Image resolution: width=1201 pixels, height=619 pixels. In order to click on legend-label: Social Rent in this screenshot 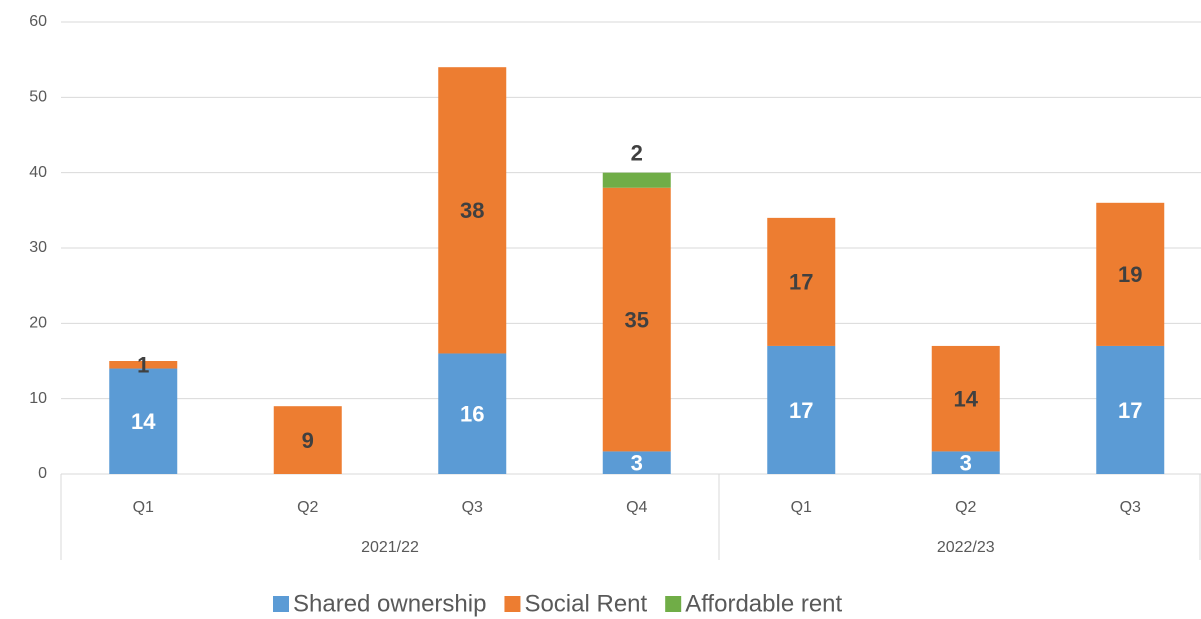, I will do `click(585, 603)`.